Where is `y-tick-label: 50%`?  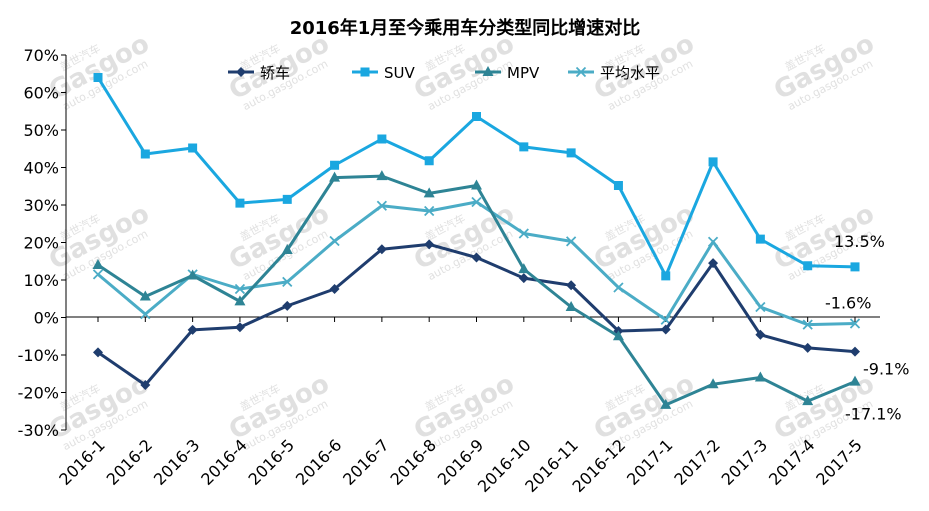 y-tick-label: 50% is located at coordinates (41, 130).